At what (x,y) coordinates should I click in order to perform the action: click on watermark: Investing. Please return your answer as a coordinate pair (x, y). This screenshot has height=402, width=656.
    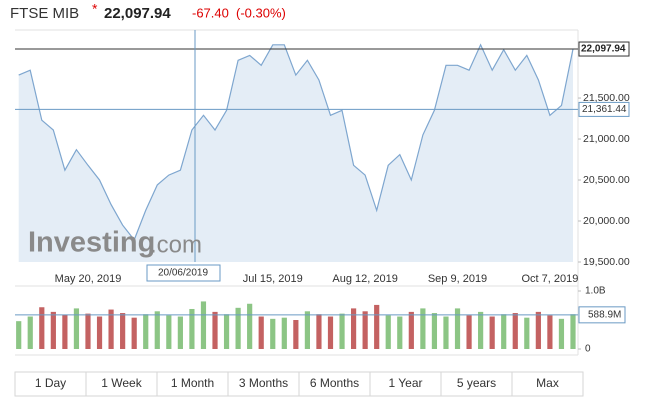
    Looking at the image, I should click on (91, 243).